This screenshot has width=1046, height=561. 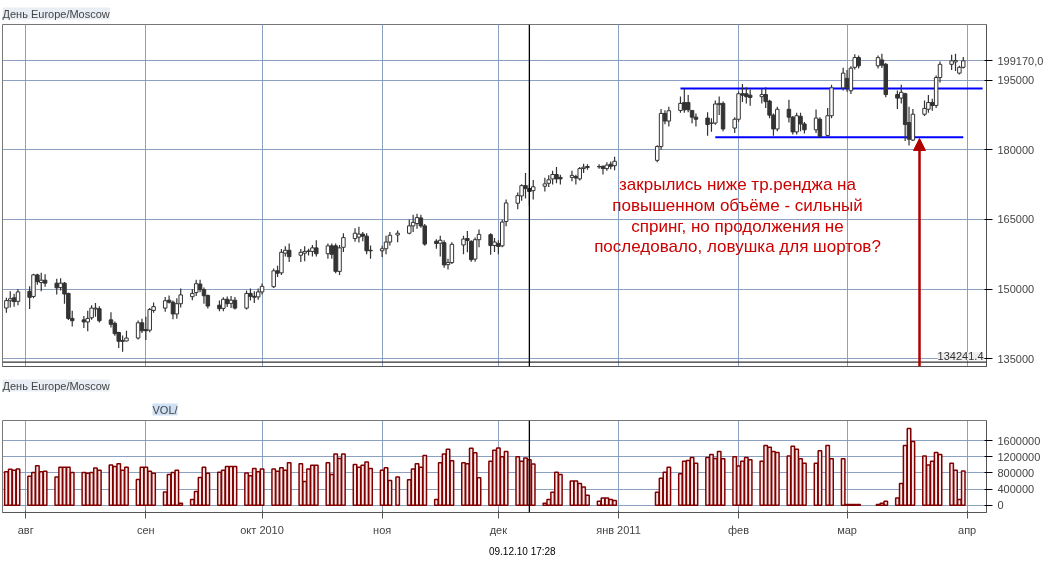 I want to click on y-tick-label: 400000, so click(x=1016, y=489).